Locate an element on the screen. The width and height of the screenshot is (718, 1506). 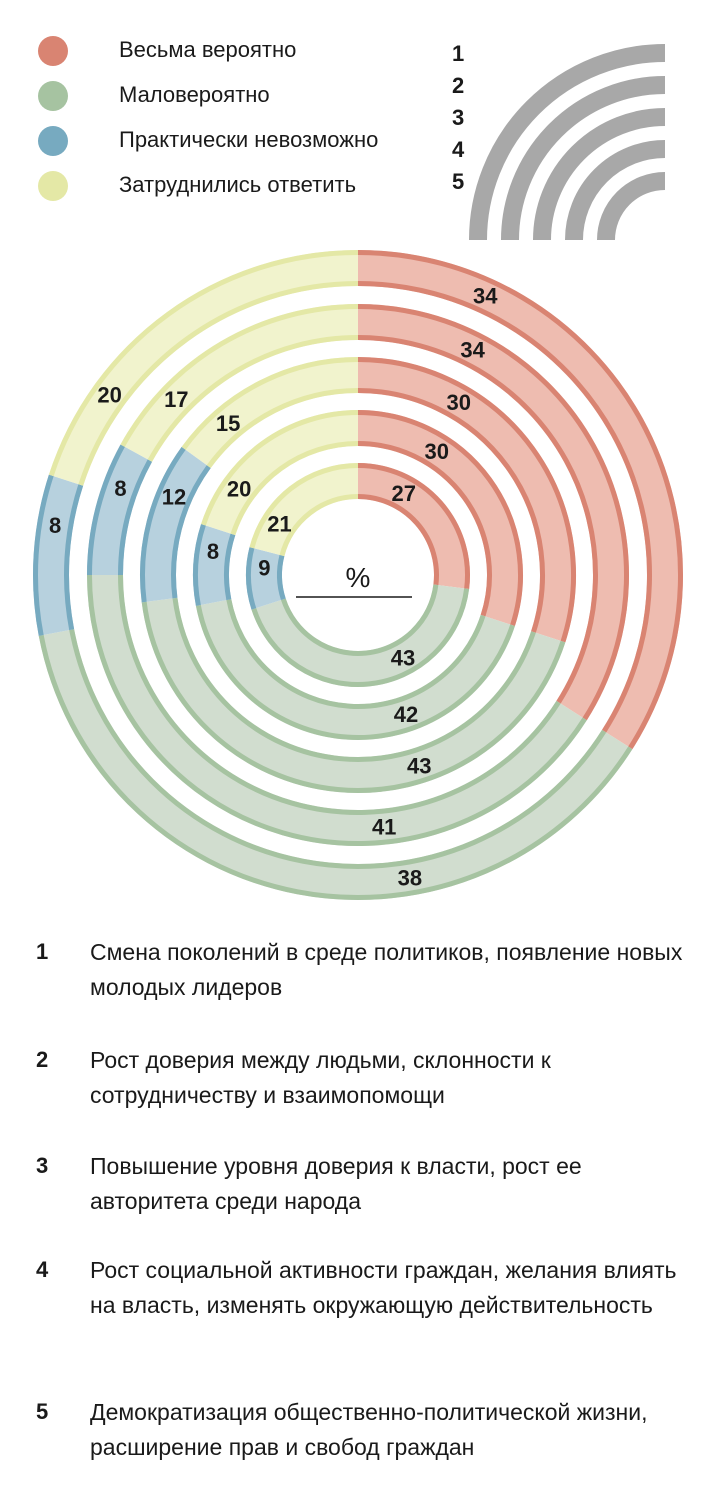
ring-2-value-label: 34 is located at coordinates (472, 349).